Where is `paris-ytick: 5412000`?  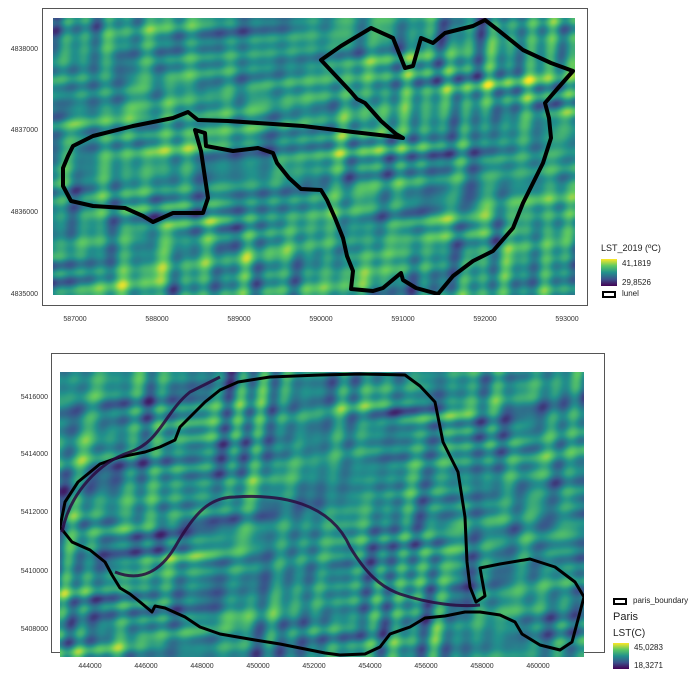 paris-ytick: 5412000 is located at coordinates (34, 512).